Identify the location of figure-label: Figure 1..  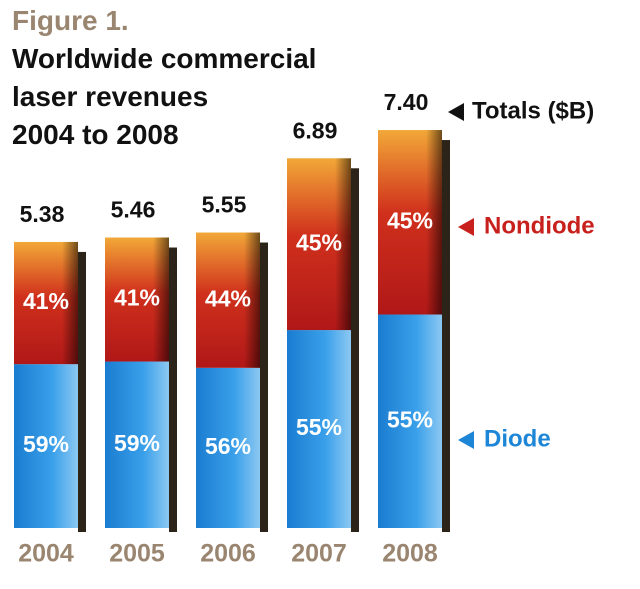
(70, 20).